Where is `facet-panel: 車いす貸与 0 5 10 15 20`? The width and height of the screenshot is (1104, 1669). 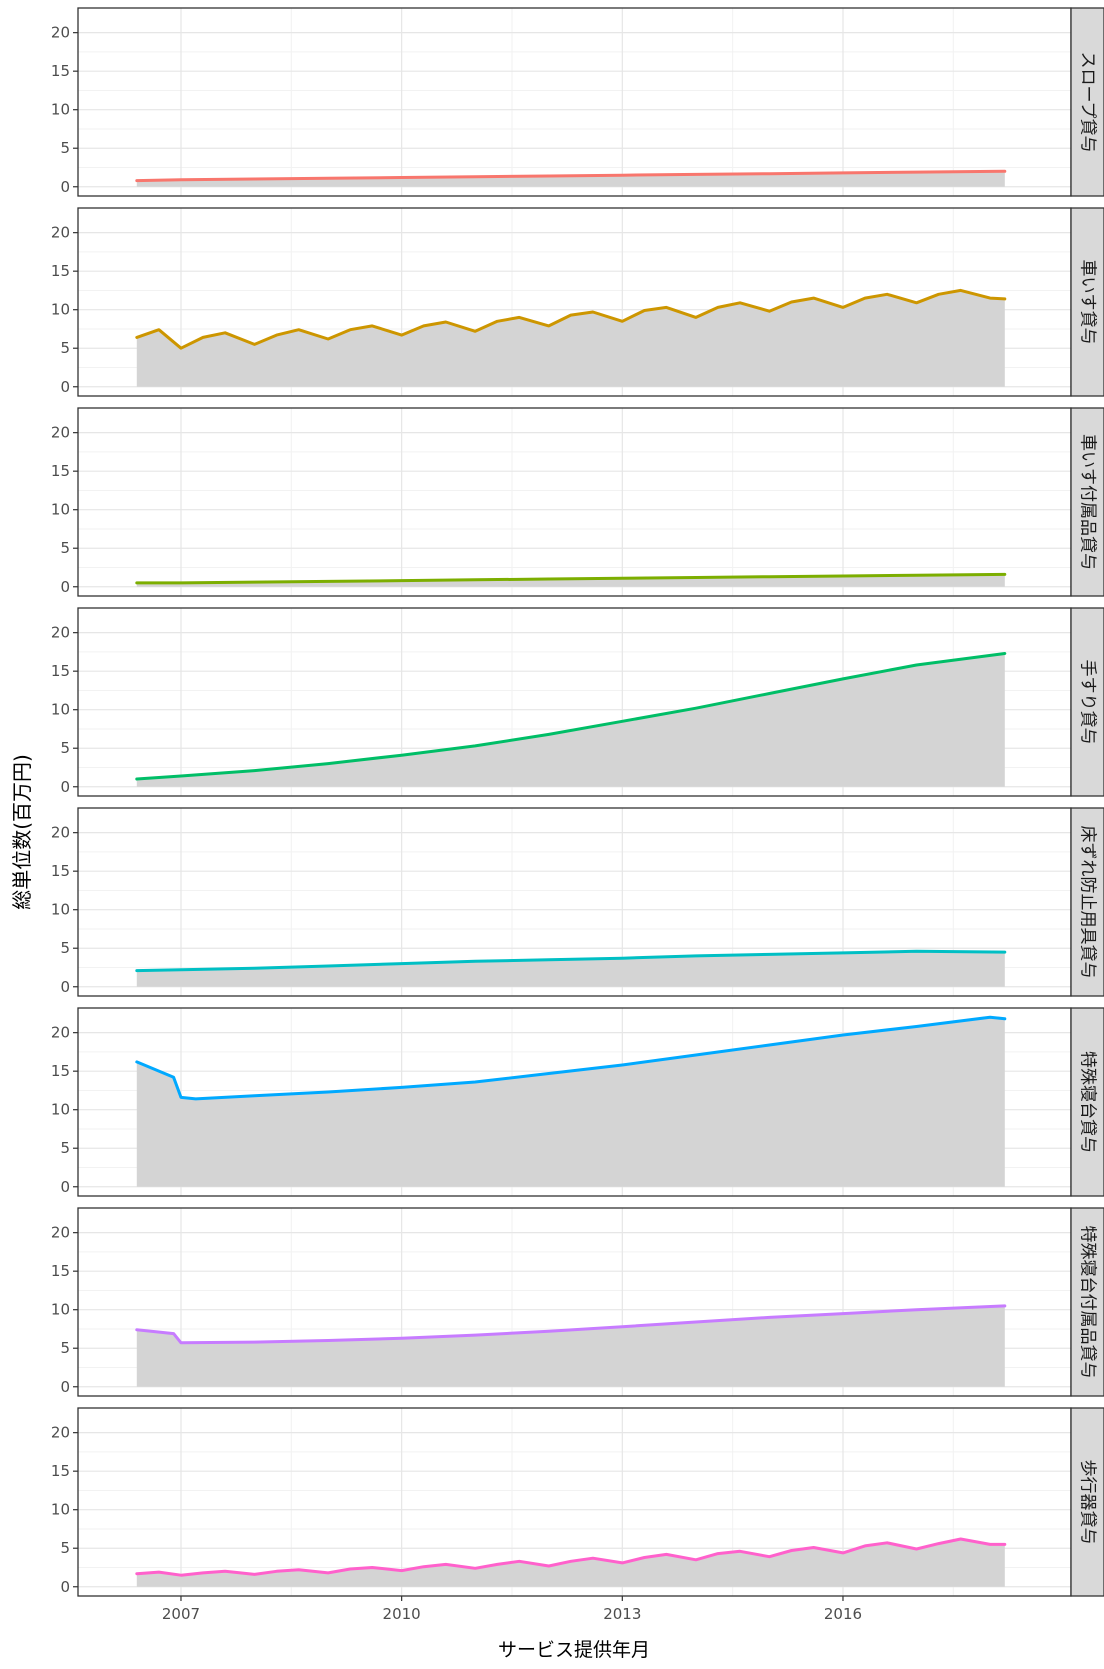 facet-panel: 車いす貸与 0 5 10 15 20 is located at coordinates (577, 302).